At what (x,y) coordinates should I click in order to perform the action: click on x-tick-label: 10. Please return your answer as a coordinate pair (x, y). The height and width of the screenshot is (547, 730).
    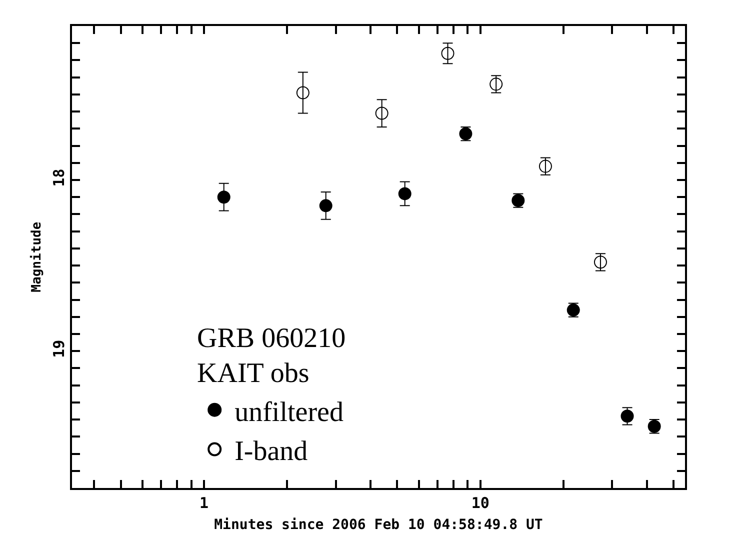
    Looking at the image, I should click on (480, 503).